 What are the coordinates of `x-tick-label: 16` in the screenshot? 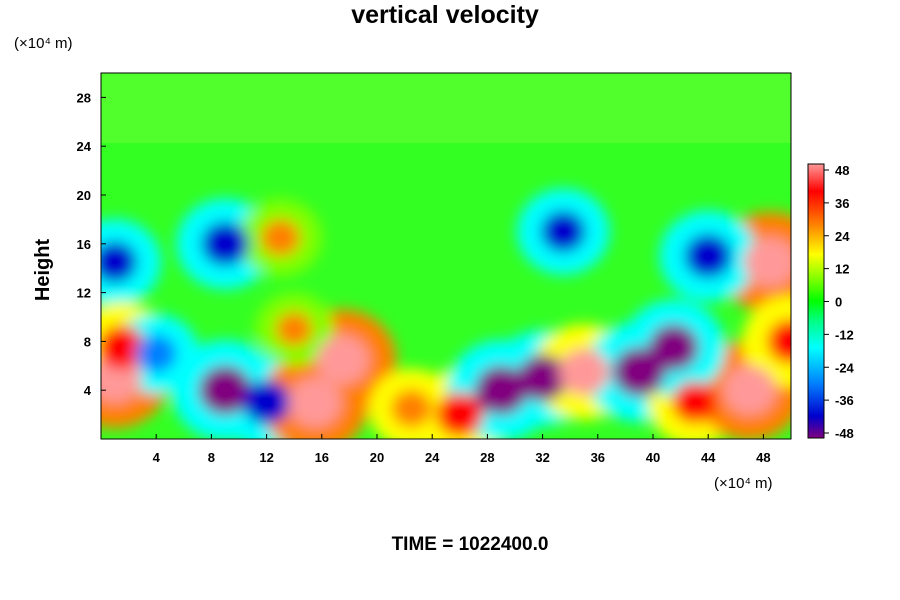 It's located at (322, 457).